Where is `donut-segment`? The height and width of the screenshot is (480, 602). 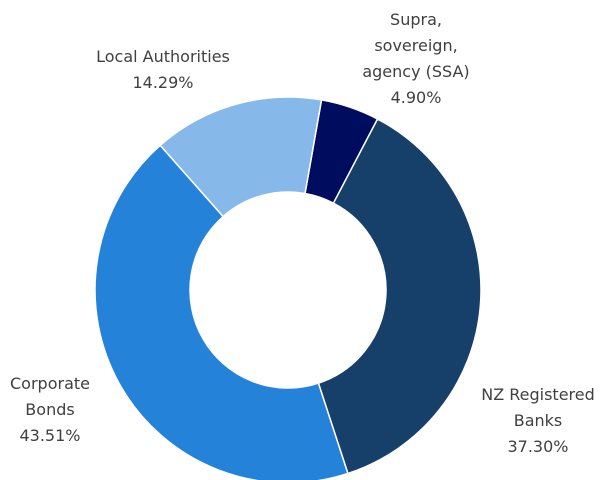
donut-segment is located at coordinates (241, 157).